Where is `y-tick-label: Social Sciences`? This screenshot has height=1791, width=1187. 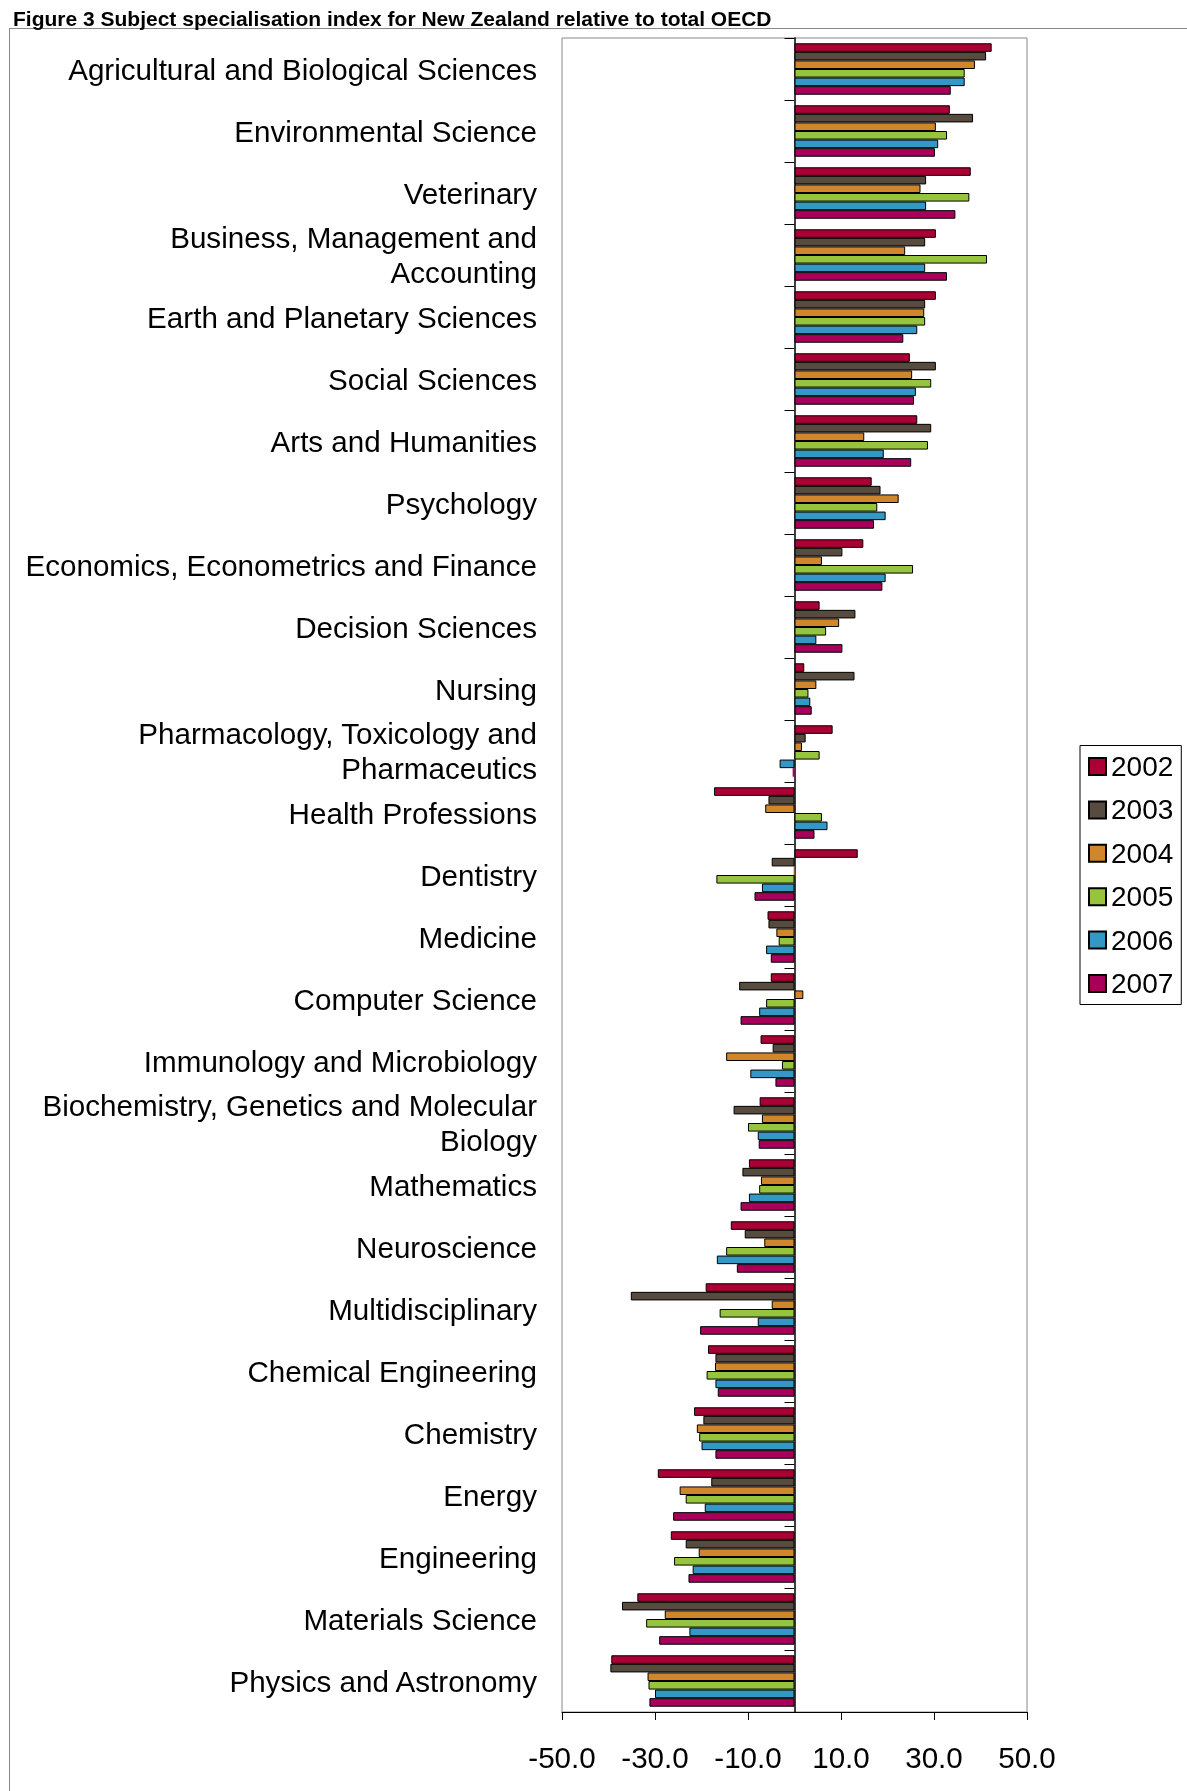
y-tick-label: Social Sciences is located at coordinates (432, 379).